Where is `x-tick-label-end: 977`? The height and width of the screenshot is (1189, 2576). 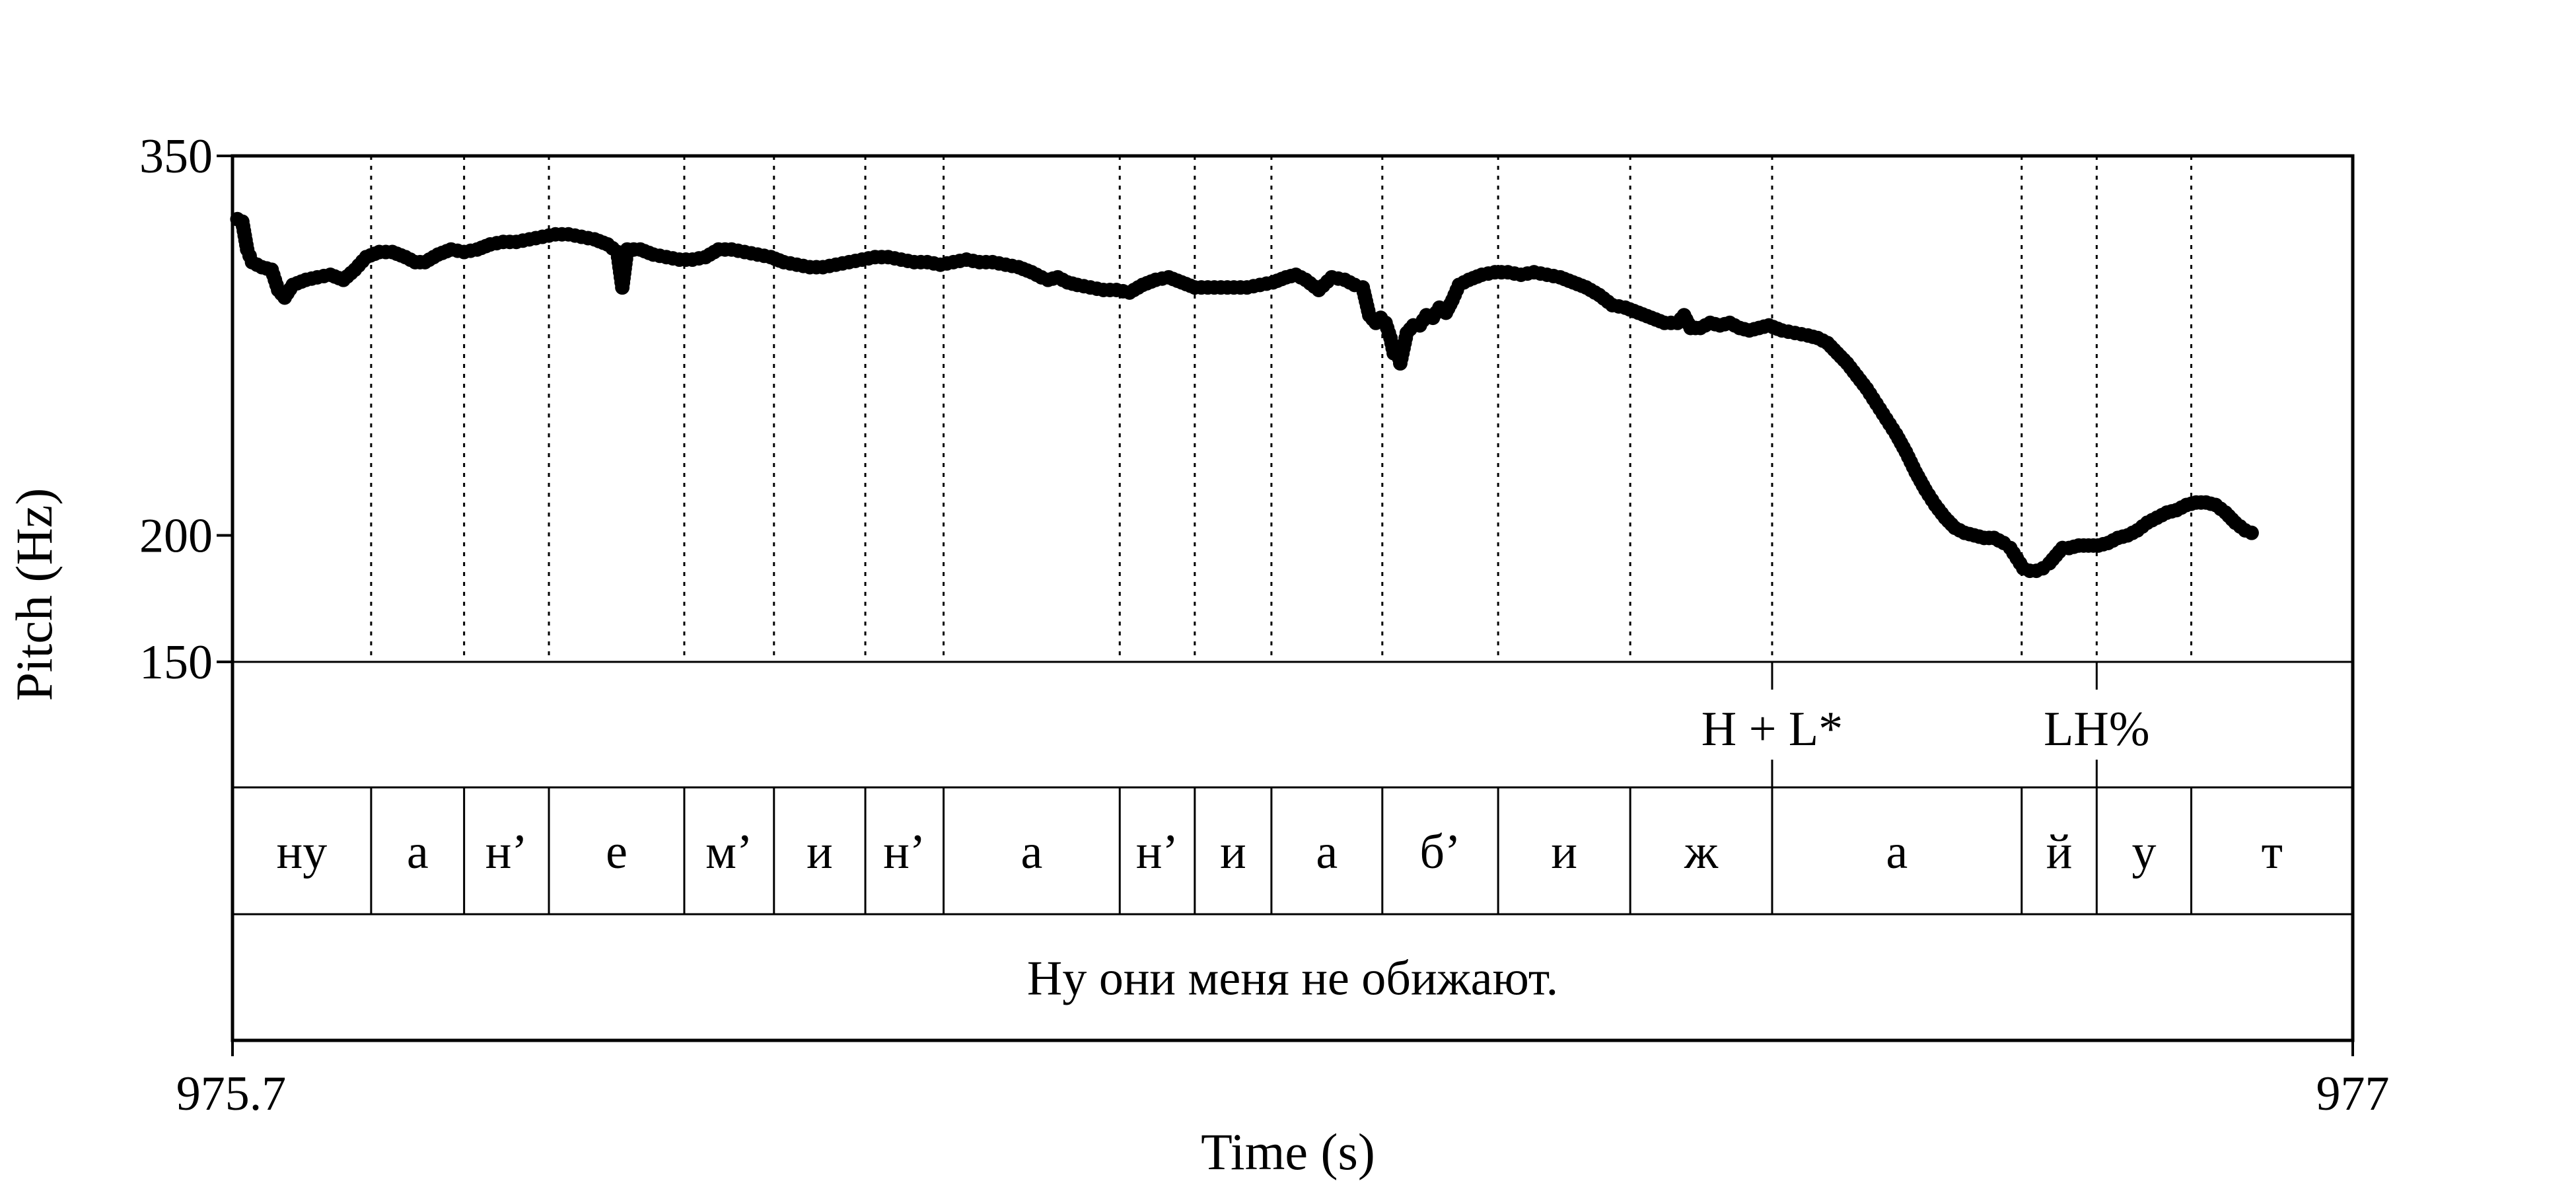
x-tick-label-end: 977 is located at coordinates (2353, 1094).